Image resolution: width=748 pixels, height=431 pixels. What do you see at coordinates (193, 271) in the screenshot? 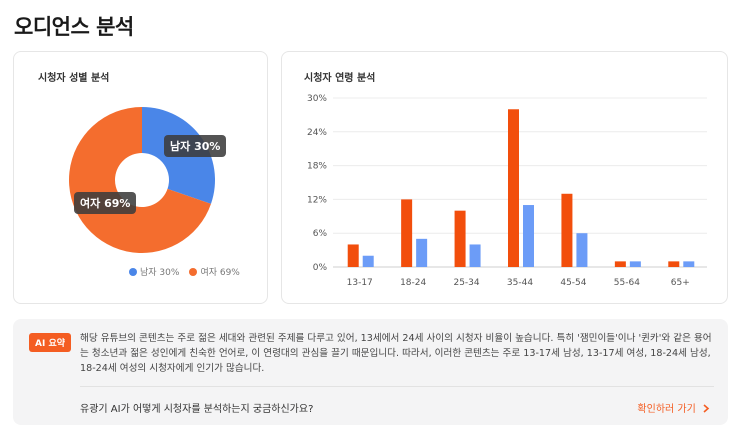
I see `female-dot-icon` at bounding box center [193, 271].